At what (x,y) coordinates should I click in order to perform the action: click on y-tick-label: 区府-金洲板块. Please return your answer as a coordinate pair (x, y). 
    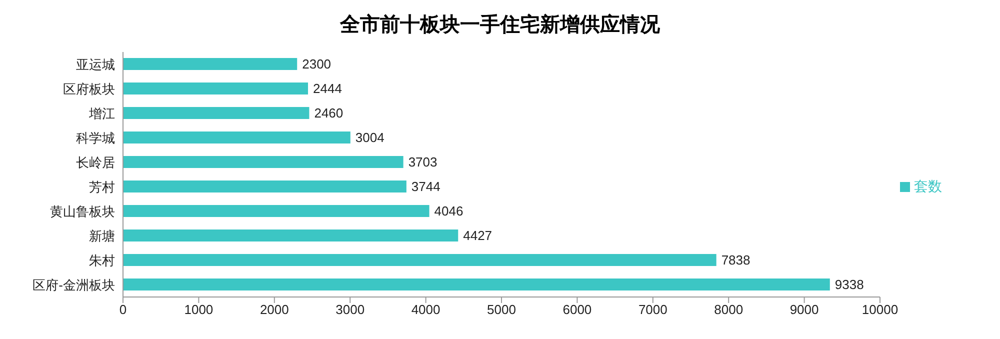
    Looking at the image, I should click on (73, 284).